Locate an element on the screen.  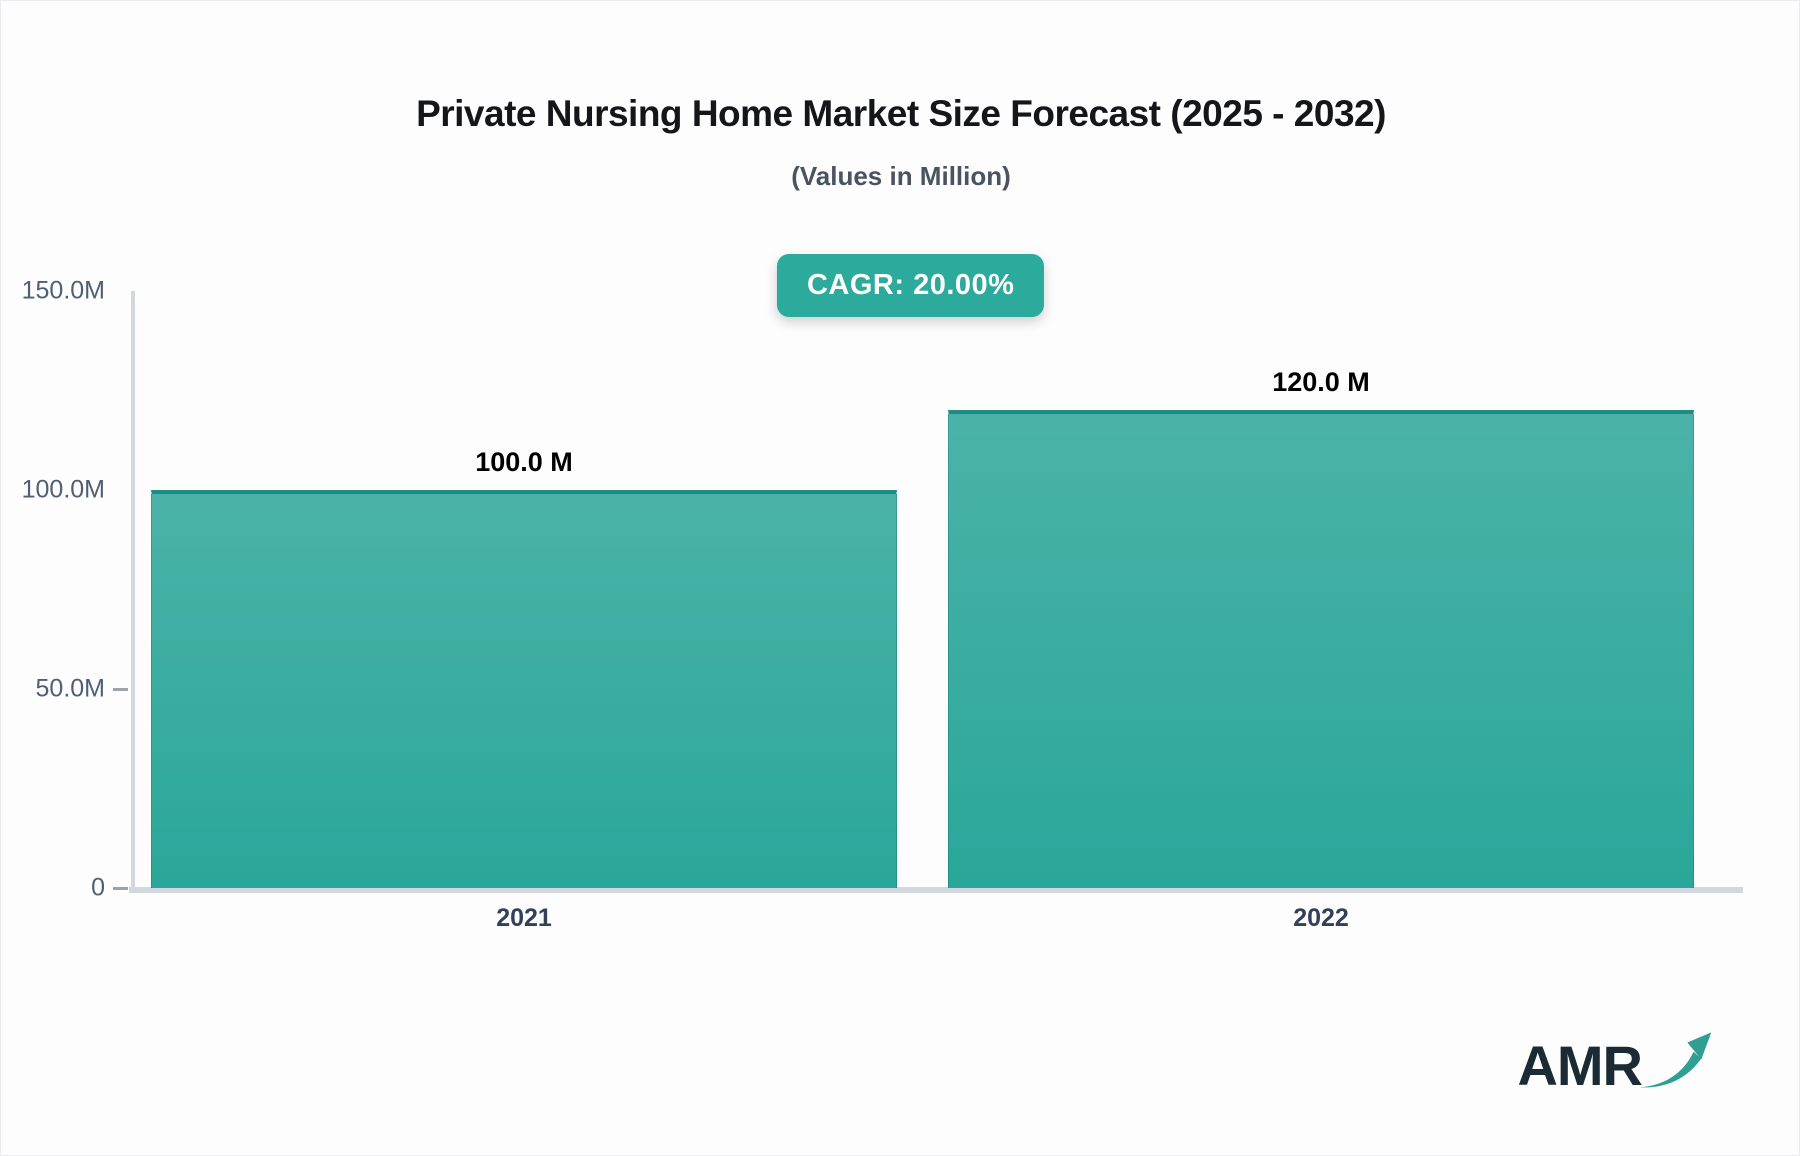
bar-value-label: 100.0 M is located at coordinates (524, 462).